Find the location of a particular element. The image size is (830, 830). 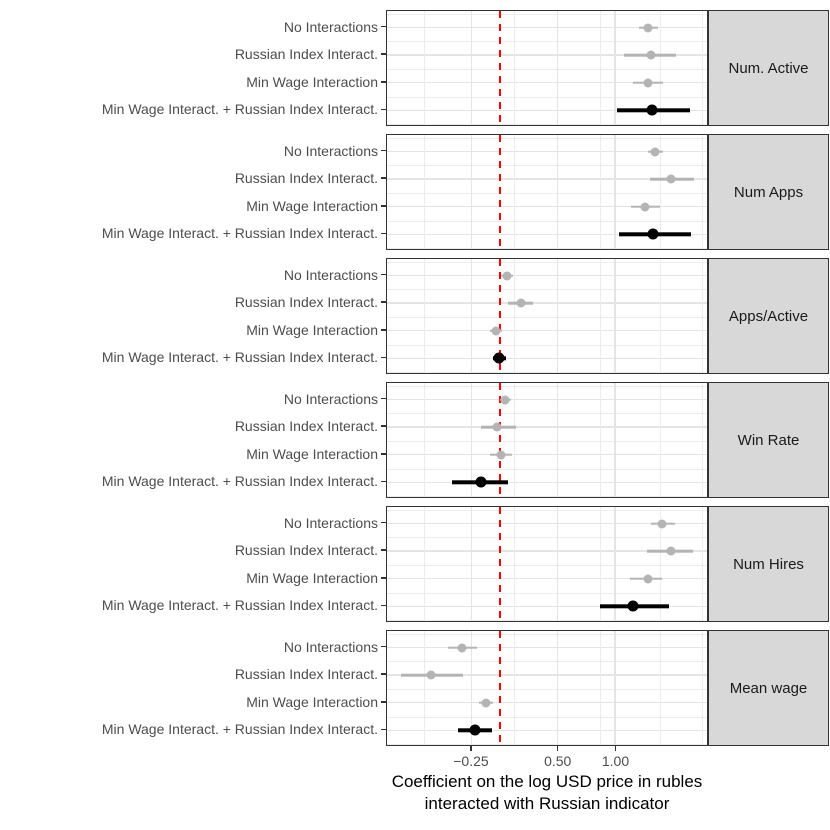

facet-strip-label: Win Rate is located at coordinates (768, 440).